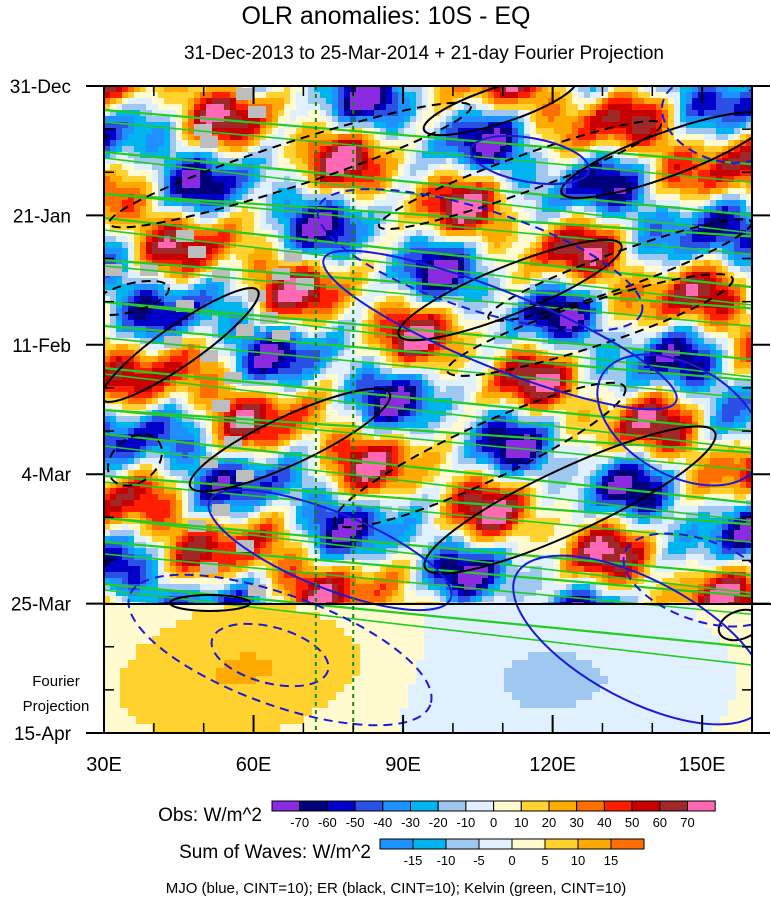 This screenshot has height=900, width=771. Describe the element at coordinates (275, 852) in the screenshot. I see `colorbar-title: Sum of Waves: W/m^2` at that location.